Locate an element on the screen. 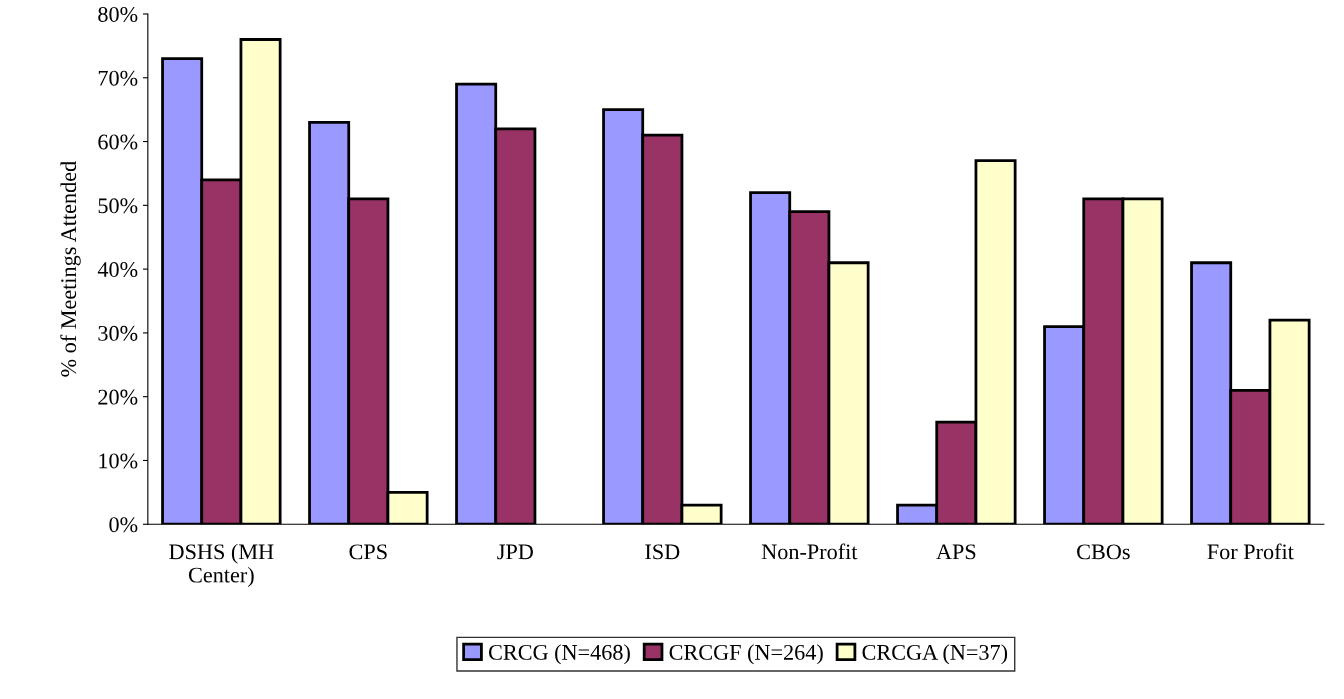  legend-label: CRCGF (N=264) is located at coordinates (746, 654).